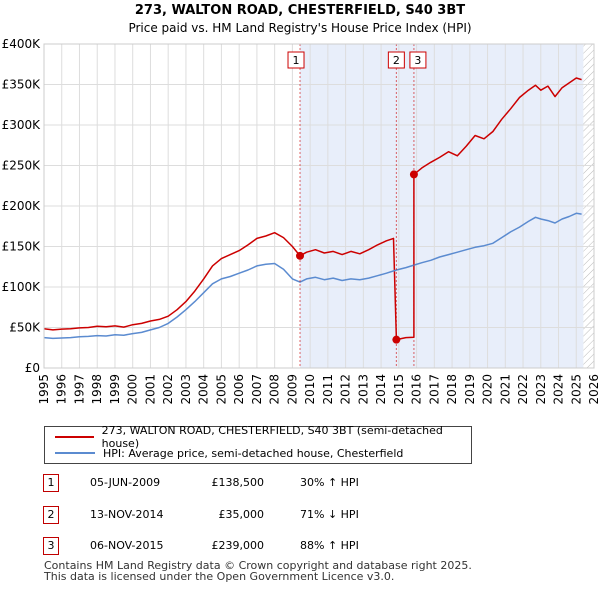 This screenshot has width=600, height=590. What do you see at coordinates (51, 483) in the screenshot?
I see `transaction-number: 1` at bounding box center [51, 483].